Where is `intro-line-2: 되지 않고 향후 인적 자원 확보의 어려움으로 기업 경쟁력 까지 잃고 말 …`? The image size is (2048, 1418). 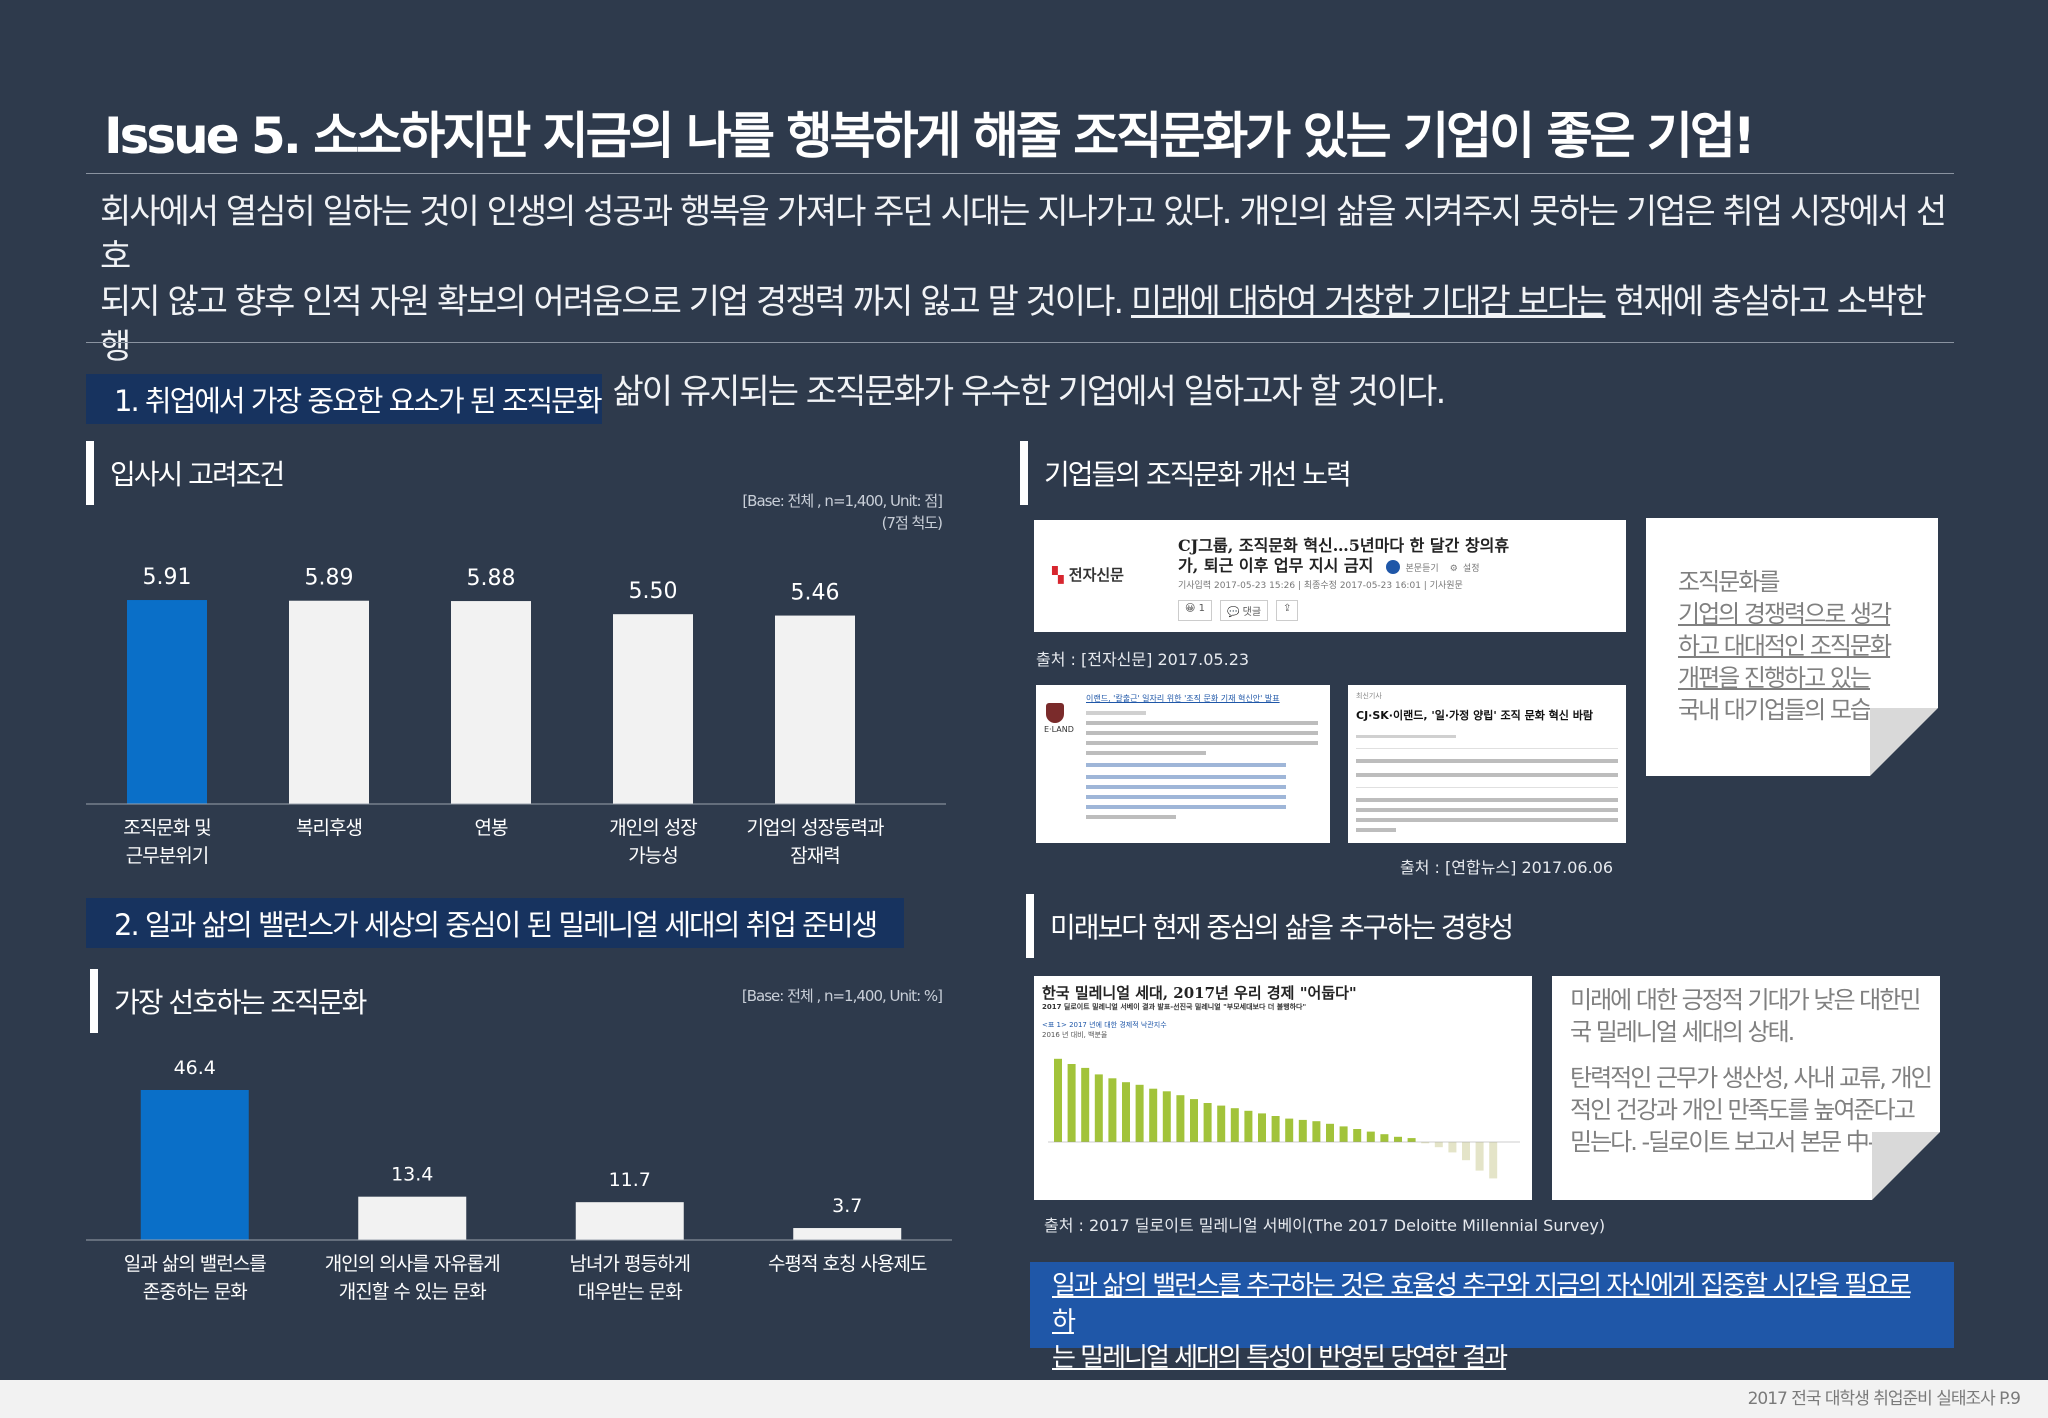
intro-line-2: 되지 않고 향후 인적 자원 확보의 어려움으로 기업 경쟁력 까지 잃고 말 … is located at coordinates (1030, 325).